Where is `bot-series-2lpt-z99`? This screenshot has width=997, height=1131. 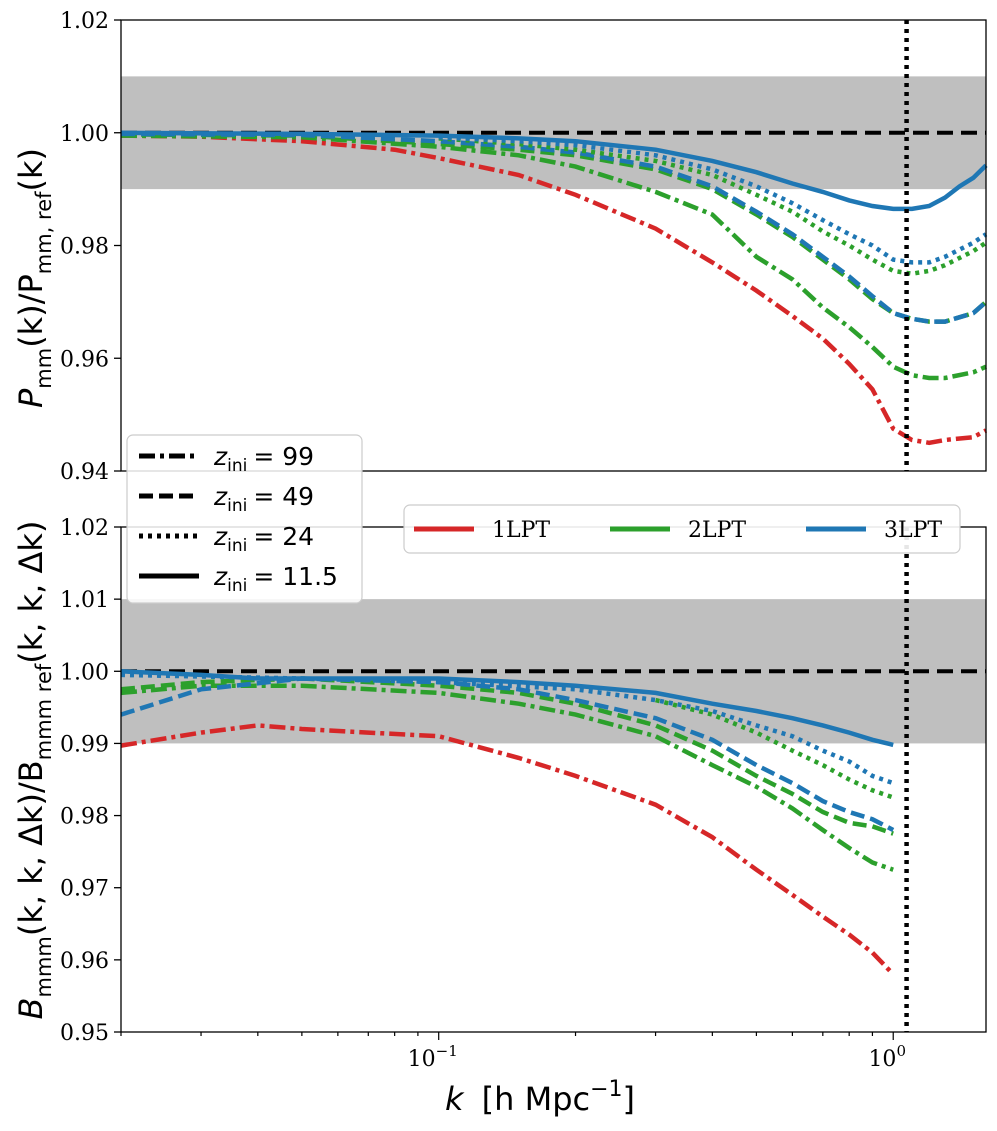 bot-series-2lpt-z99 is located at coordinates (507, 777).